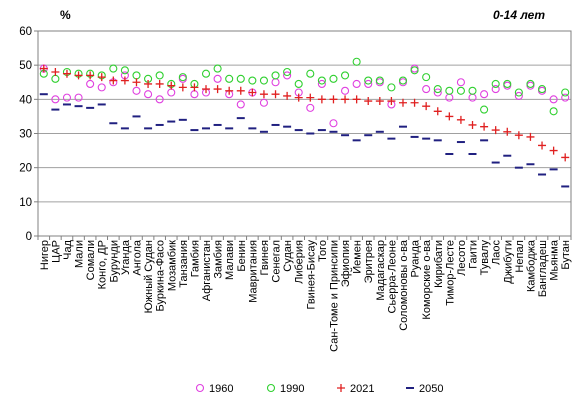 Image resolution: width=578 pixels, height=405 pixels. I want to click on x-category-label: Гаити, so click(474, 254).